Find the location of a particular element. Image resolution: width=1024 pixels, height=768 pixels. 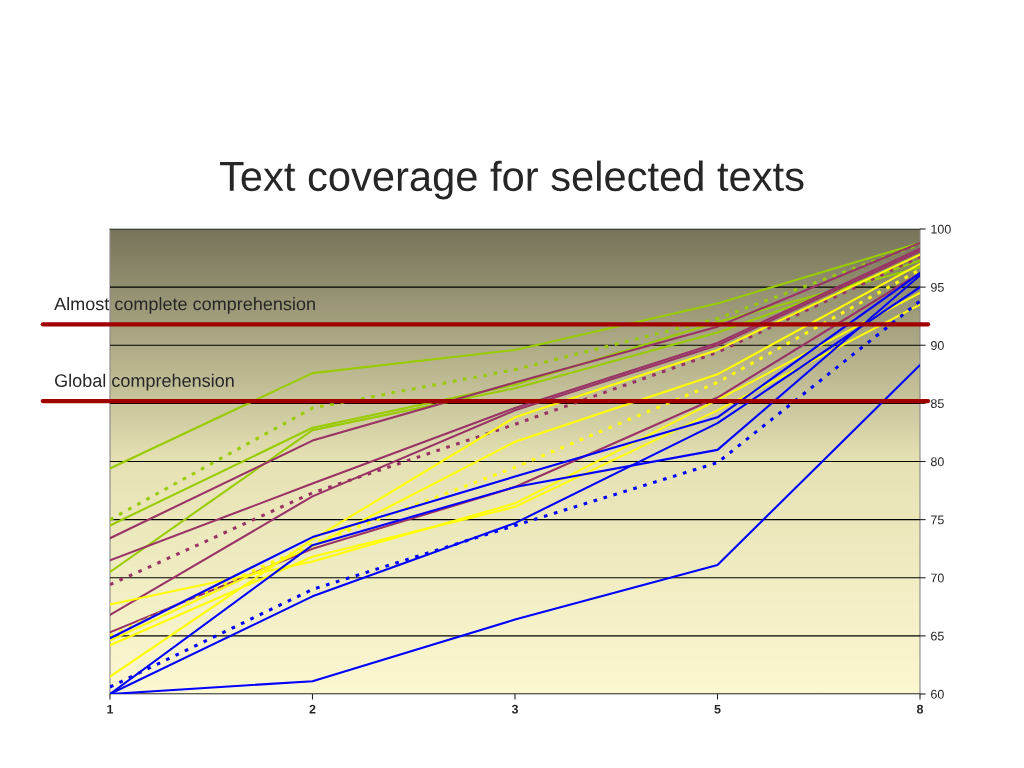

x-tick-label: 2 is located at coordinates (312, 709).